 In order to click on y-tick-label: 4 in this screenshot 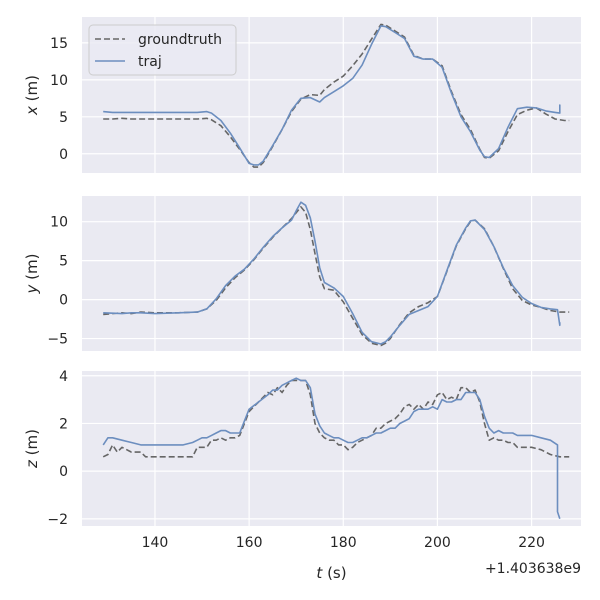, I will do `click(63, 377)`.